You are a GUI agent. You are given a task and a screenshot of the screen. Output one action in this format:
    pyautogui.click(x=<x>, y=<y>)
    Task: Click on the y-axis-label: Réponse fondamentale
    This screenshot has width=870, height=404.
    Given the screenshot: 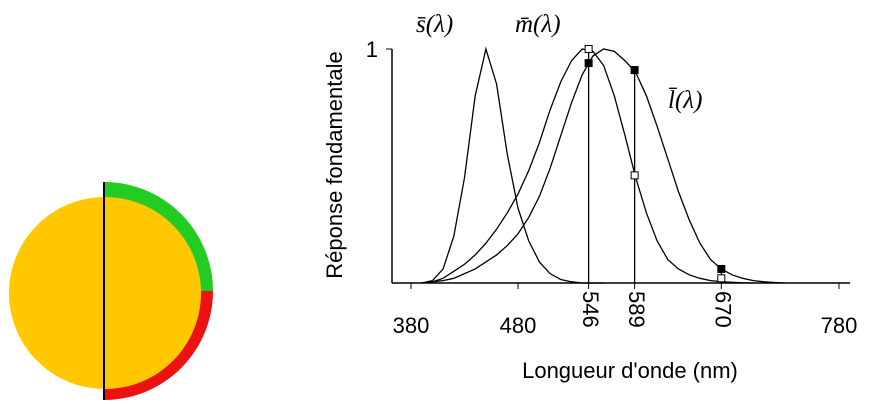 What is the action you would take?
    pyautogui.click(x=334, y=165)
    